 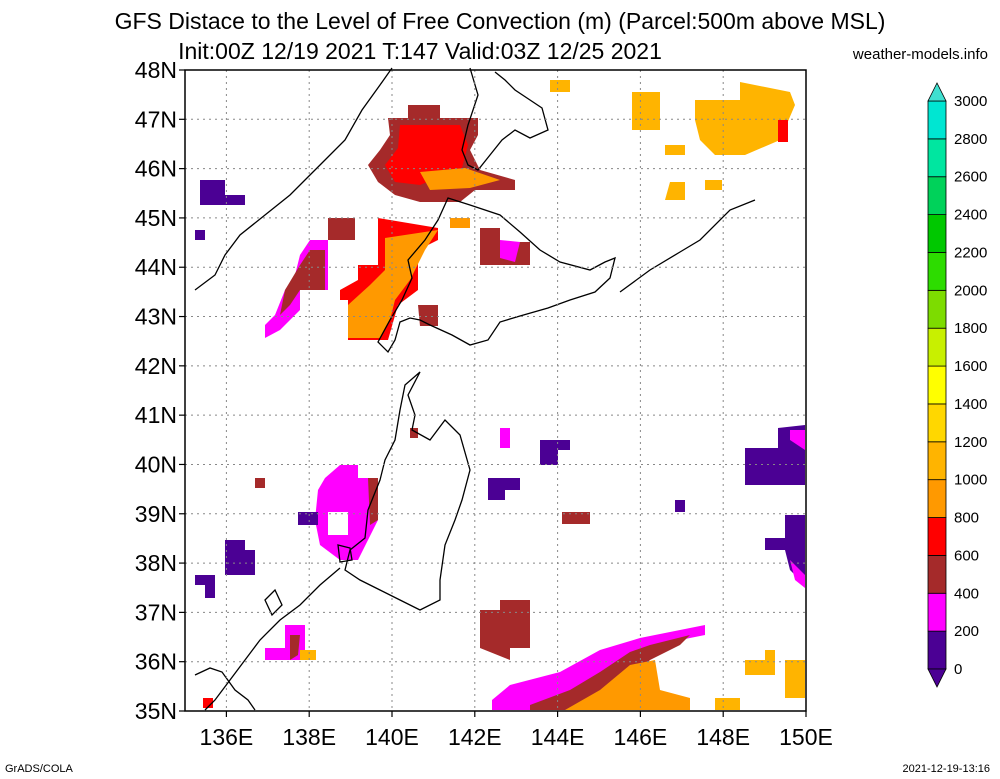 I want to click on colorbar-label: 2000, so click(x=970, y=290).